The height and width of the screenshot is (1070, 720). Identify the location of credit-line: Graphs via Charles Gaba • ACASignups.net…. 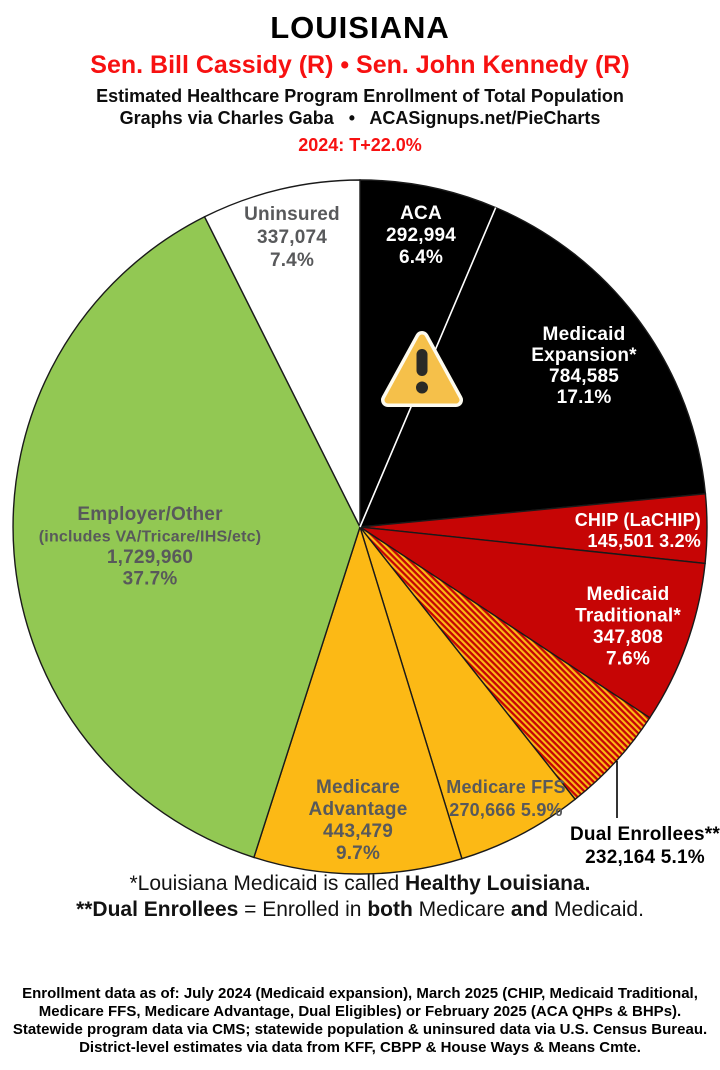
(360, 118).